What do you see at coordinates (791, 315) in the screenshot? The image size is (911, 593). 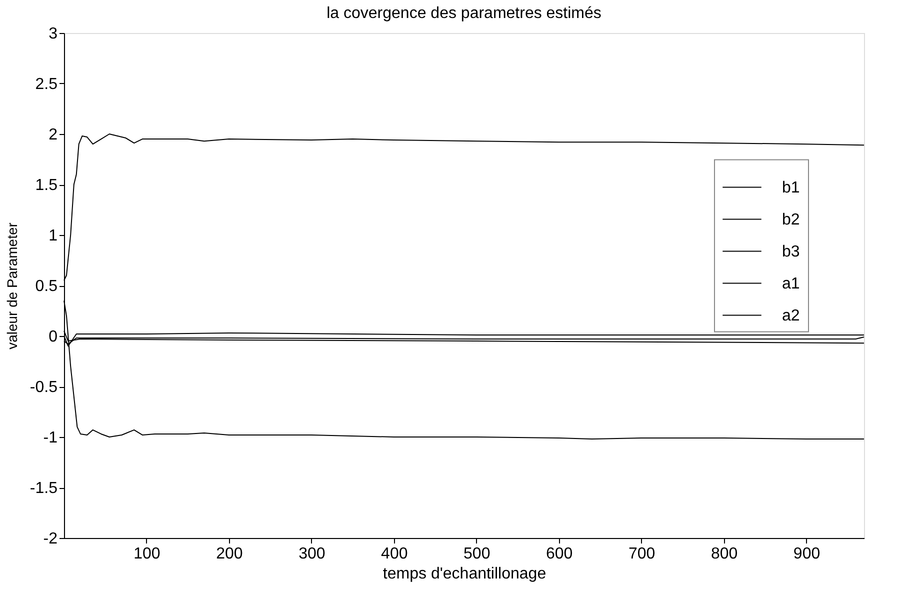 I see `legend-label: a2` at bounding box center [791, 315].